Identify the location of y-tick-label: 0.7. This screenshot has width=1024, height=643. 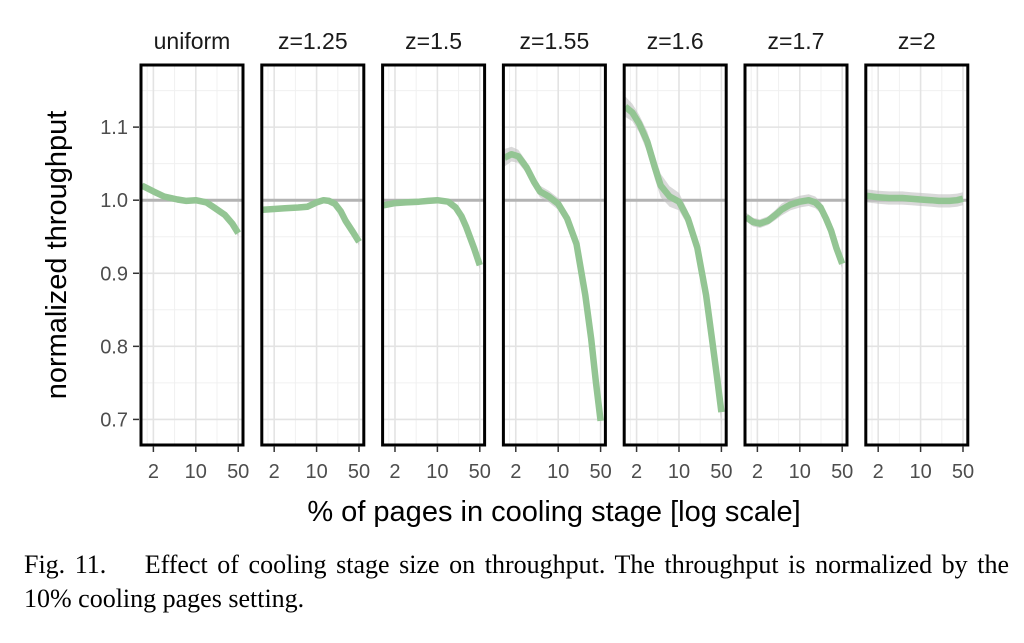
(114, 420).